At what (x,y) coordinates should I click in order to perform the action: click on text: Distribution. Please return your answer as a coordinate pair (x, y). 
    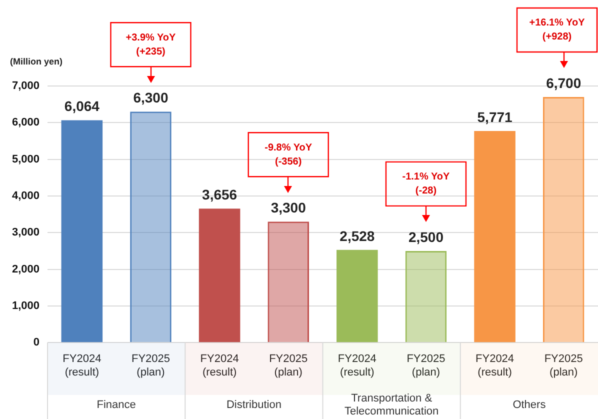
    Looking at the image, I should click on (254, 405).